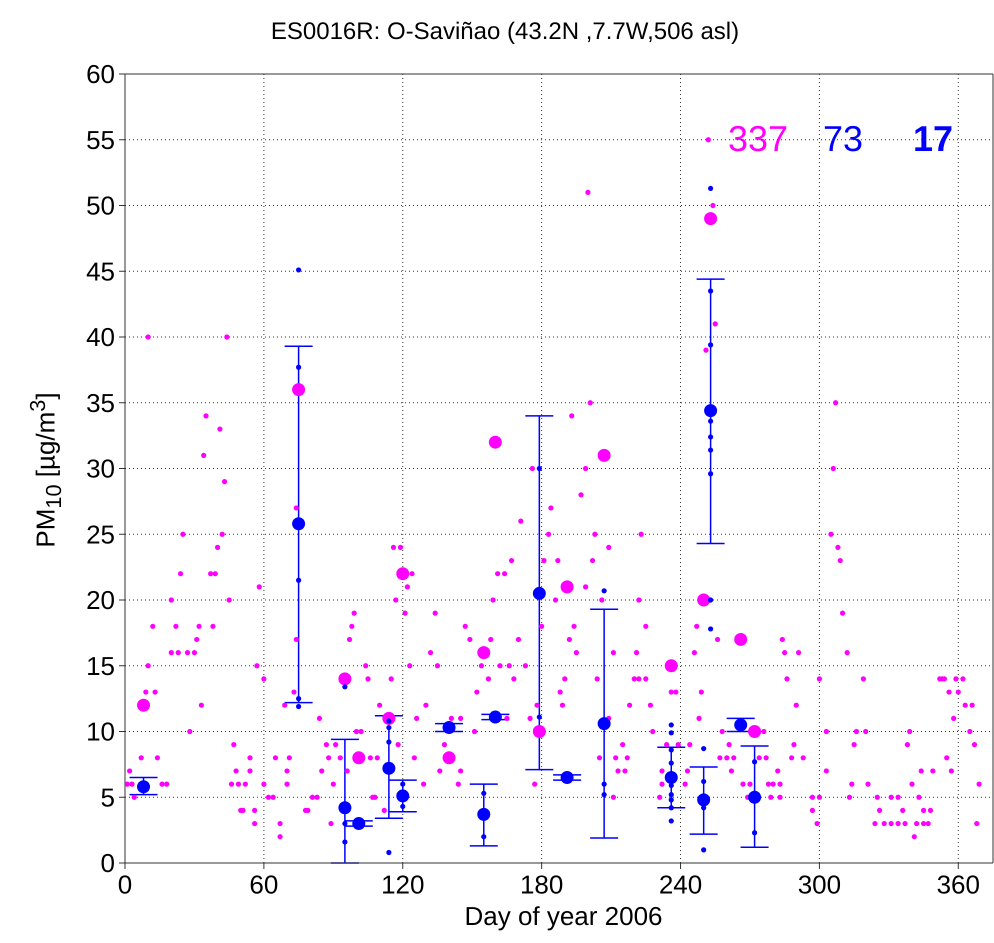 The width and height of the screenshot is (994, 943). What do you see at coordinates (402, 884) in the screenshot?
I see `x-tick-label: 120` at bounding box center [402, 884].